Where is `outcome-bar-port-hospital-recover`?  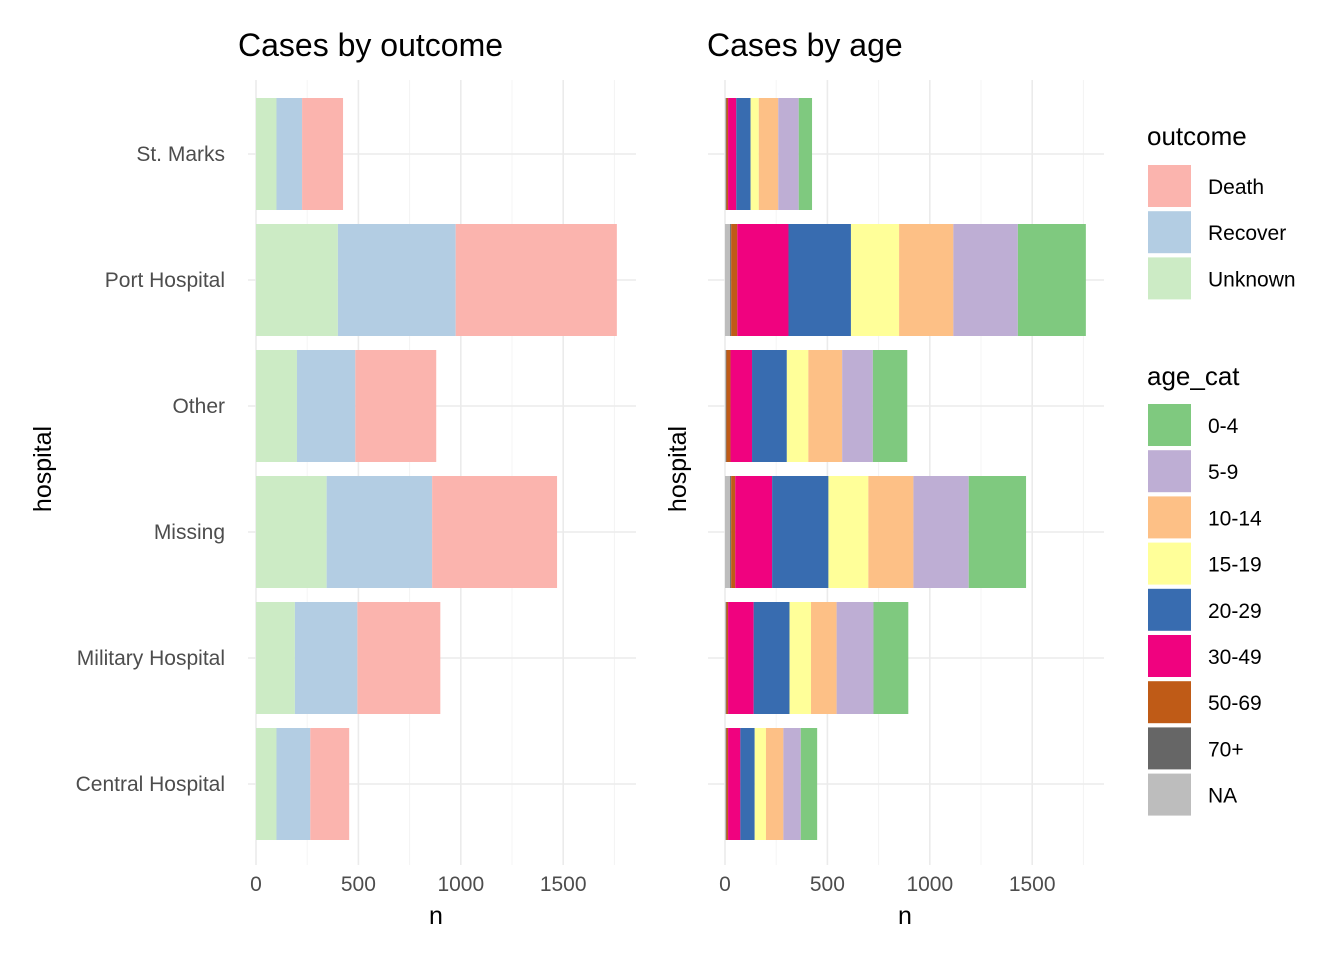 outcome-bar-port-hospital-recover is located at coordinates (396, 280).